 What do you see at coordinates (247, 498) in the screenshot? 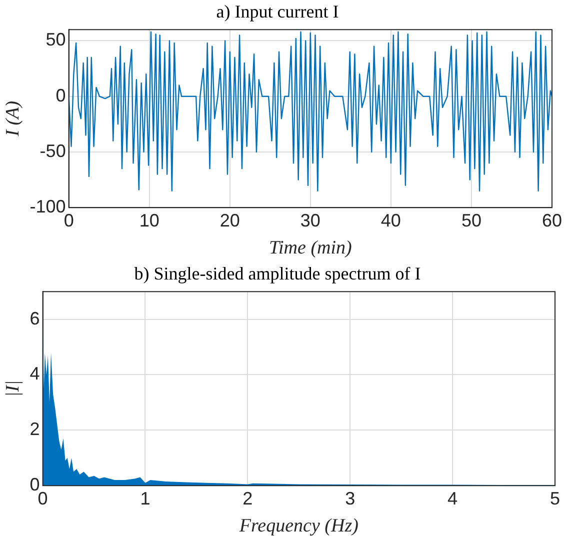
I see `x-tick-label: 2` at bounding box center [247, 498].